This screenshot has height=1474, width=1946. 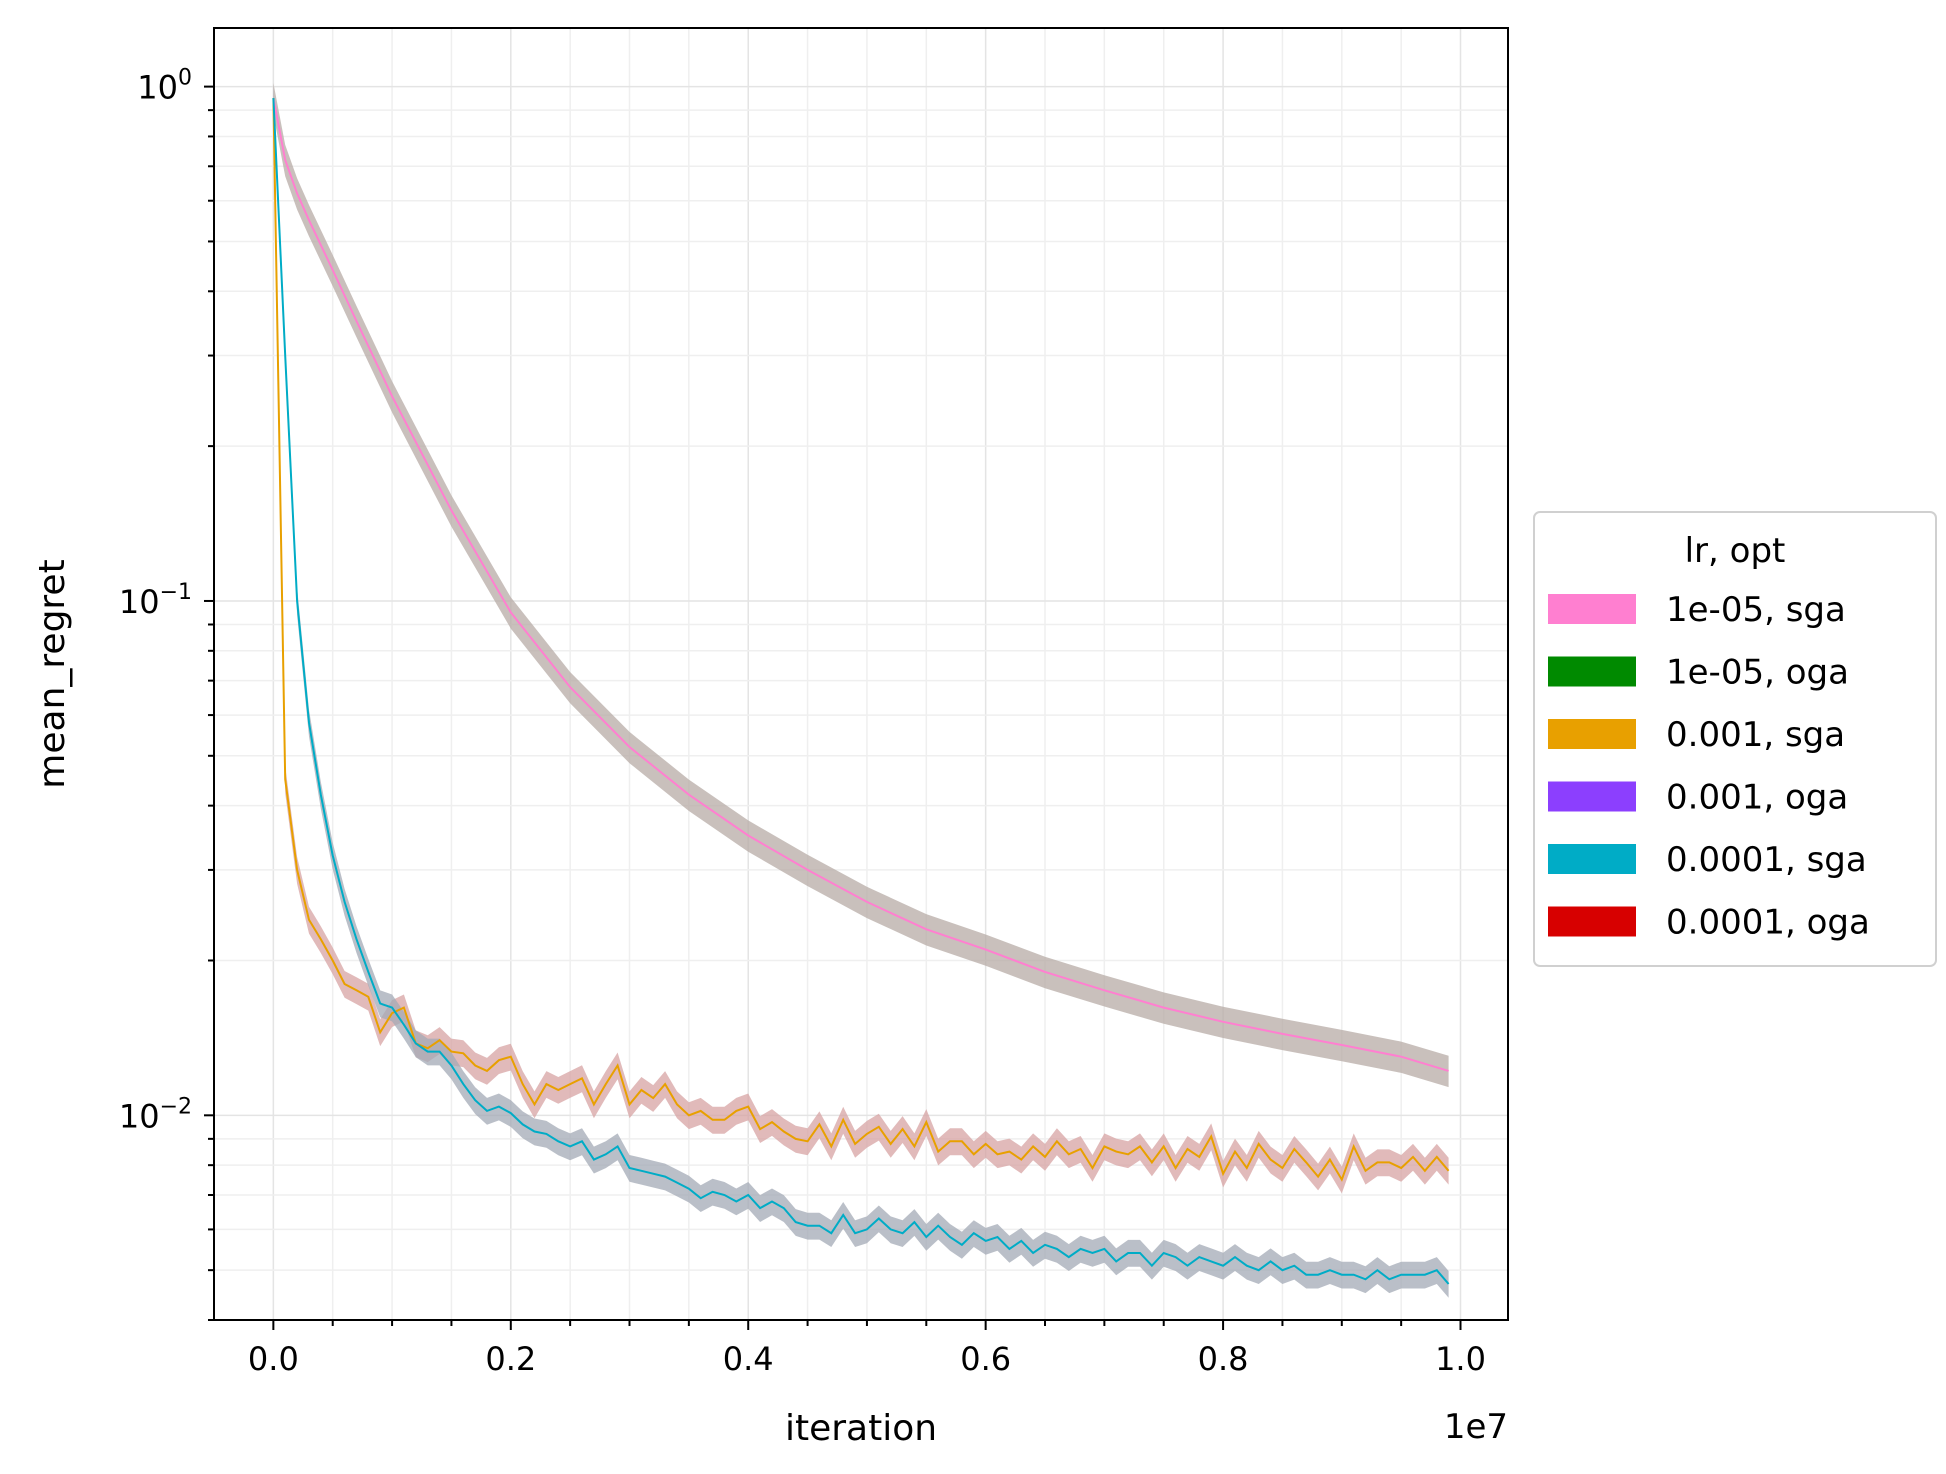 I want to click on y-tick-label: 10⁻², so click(x=155, y=1114).